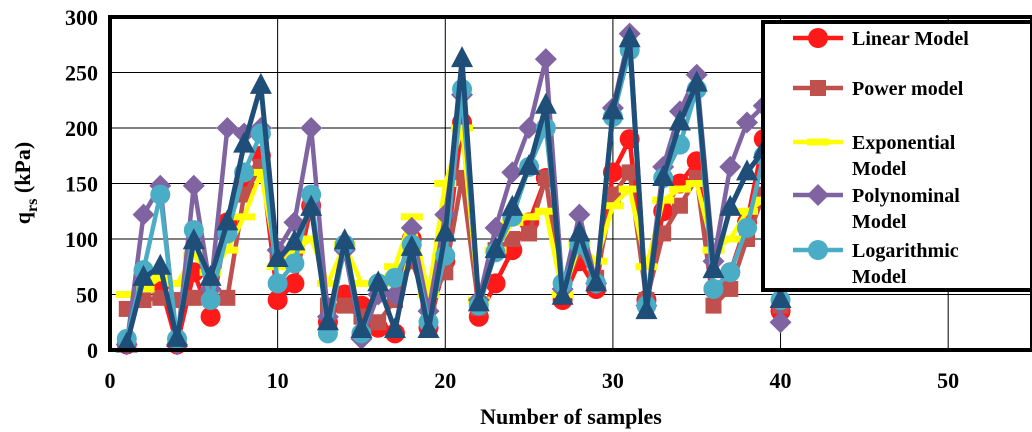 This screenshot has height=432, width=1032. Describe the element at coordinates (110, 380) in the screenshot. I see `x-tick-label: 0` at that location.